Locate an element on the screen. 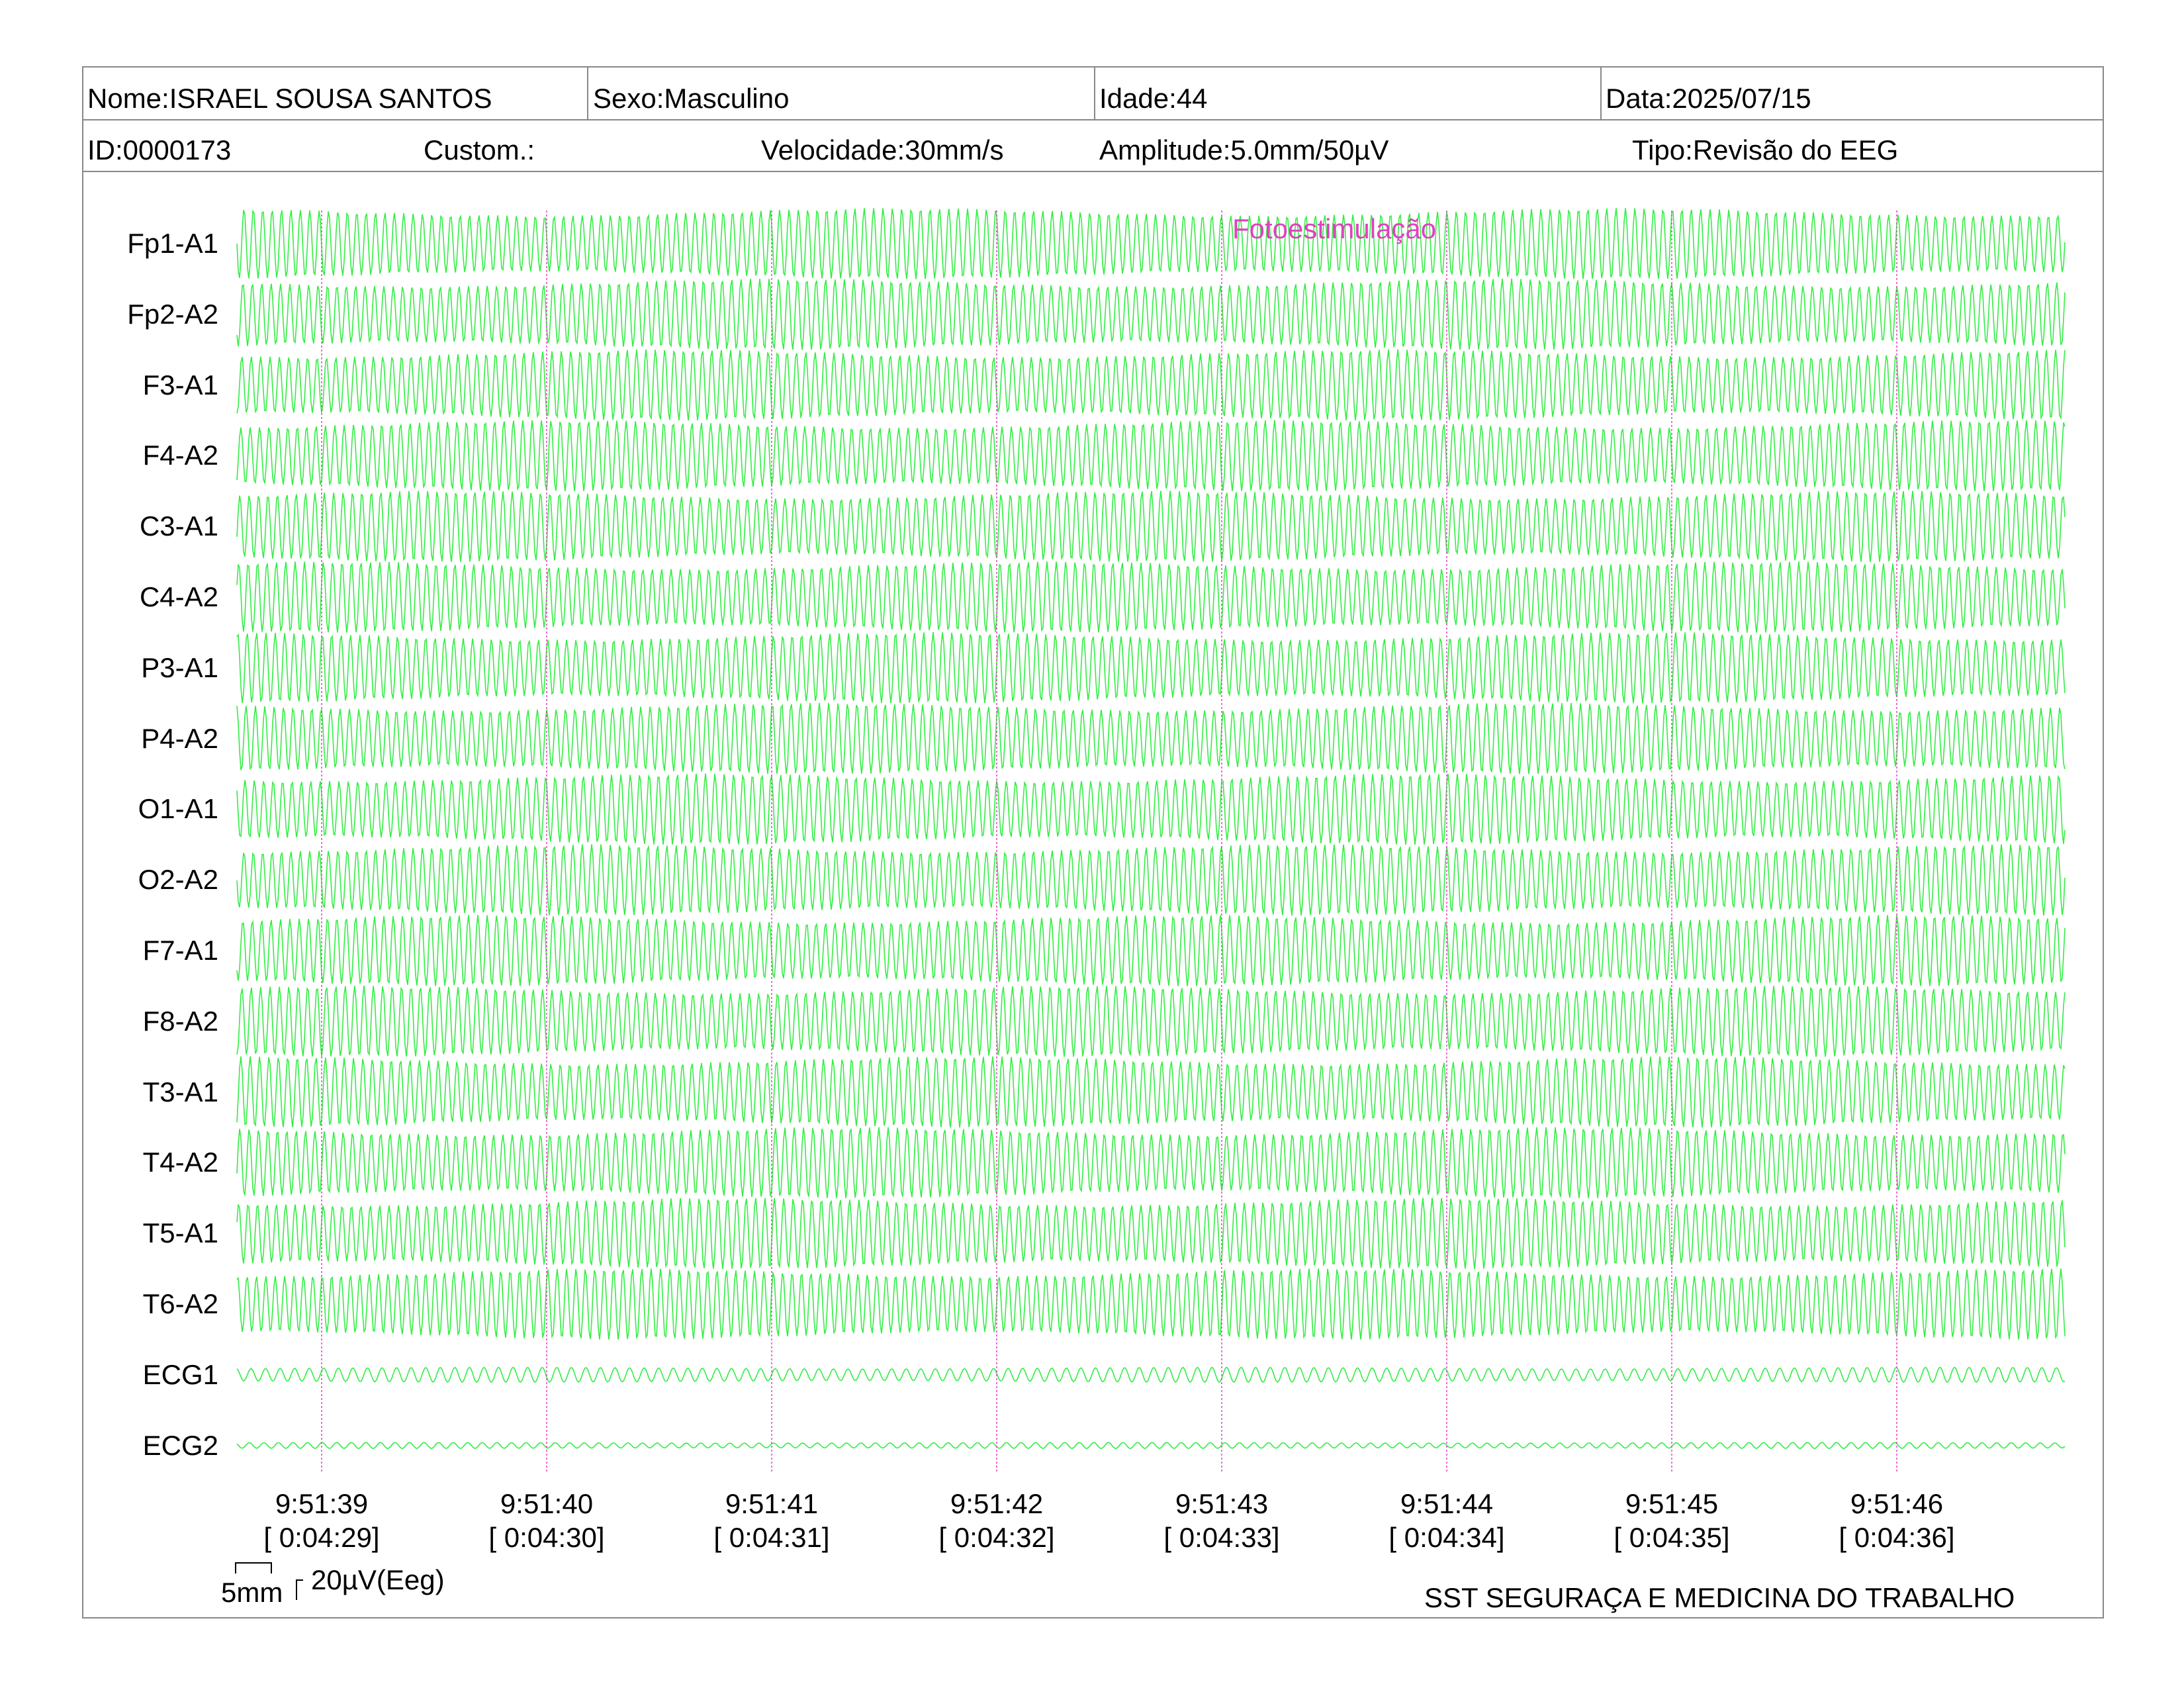 The width and height of the screenshot is (2184, 1688). patient-name: Nome:ISRAEL SOUSA SANTOS is located at coordinates (289, 98).